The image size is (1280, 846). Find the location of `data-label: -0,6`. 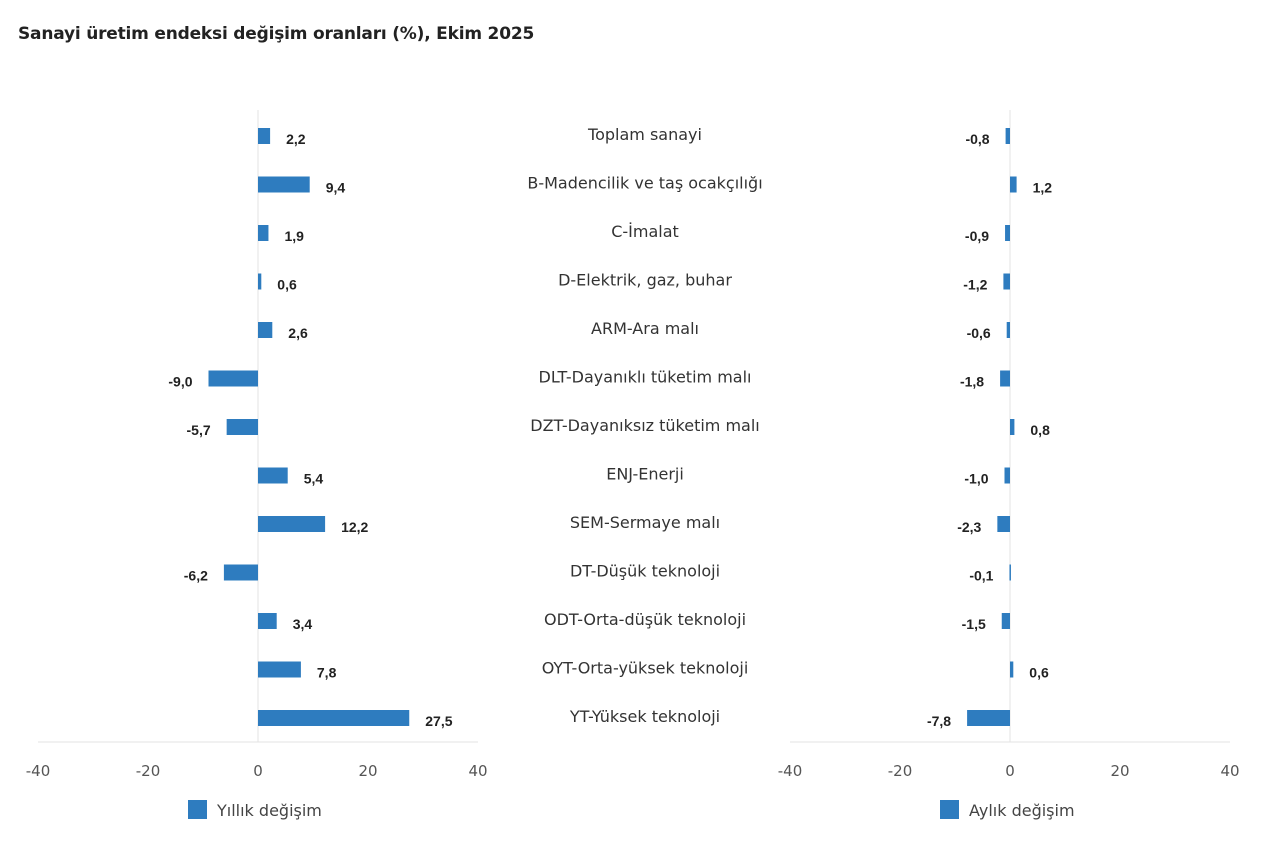

data-label: -0,6 is located at coordinates (979, 333).